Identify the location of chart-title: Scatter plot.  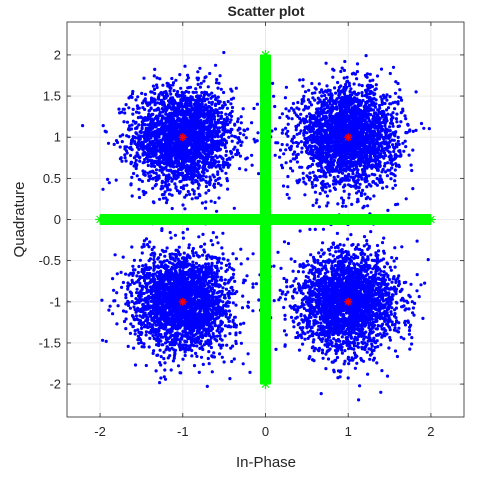
(265, 11).